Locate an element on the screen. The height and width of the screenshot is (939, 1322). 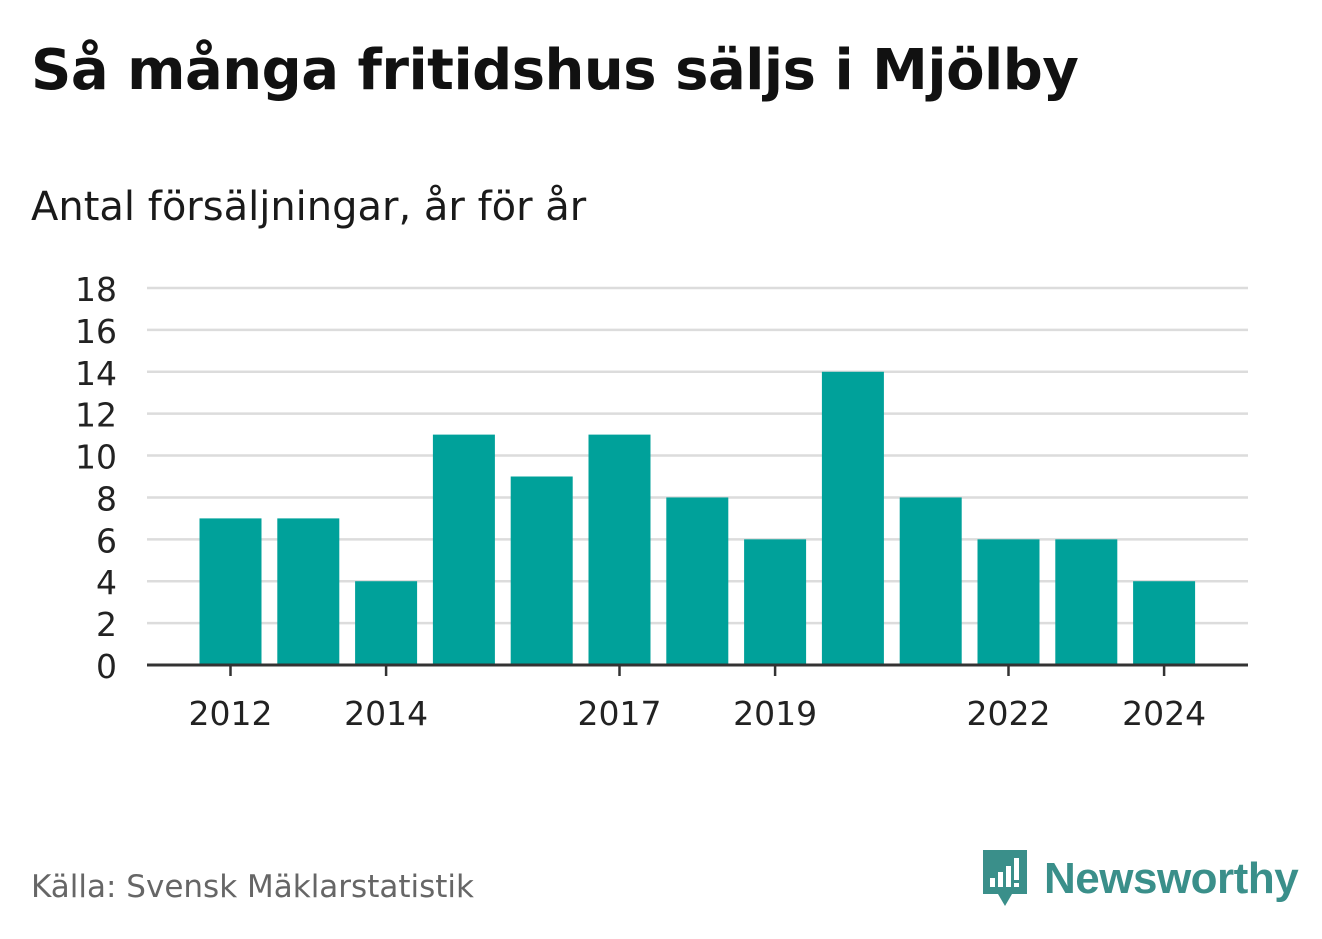
y-tick-label: 16 is located at coordinates (96, 331).